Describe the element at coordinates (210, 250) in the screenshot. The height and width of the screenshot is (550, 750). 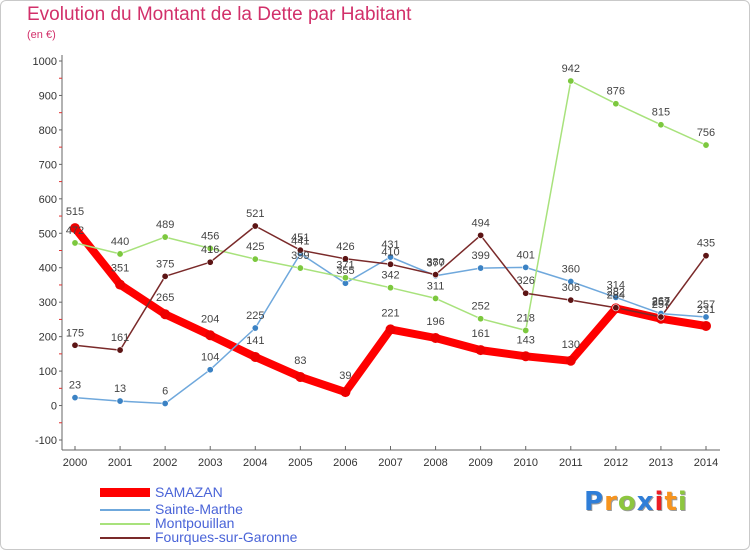
I see `data-label-fourques-sur-garonne: 416` at that location.